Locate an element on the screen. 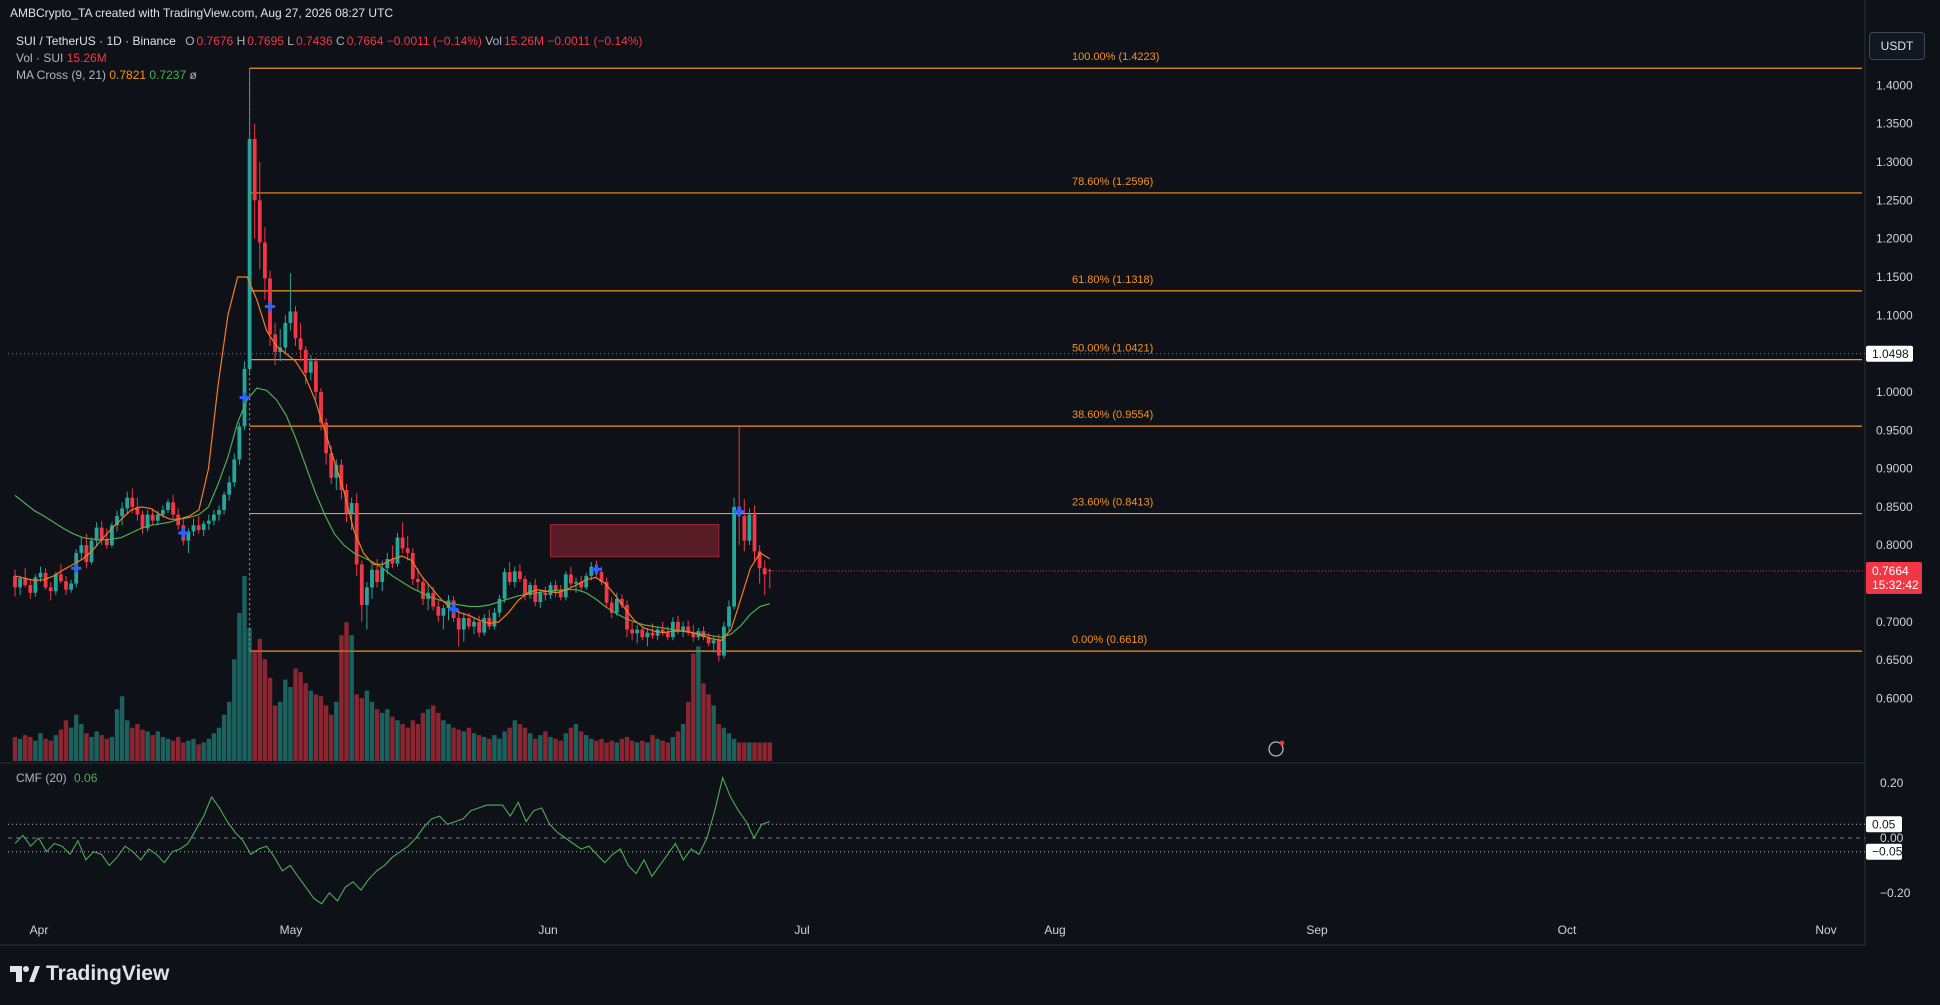 The image size is (1940, 1005). footer-brand: TradingView is located at coordinates (89, 974).